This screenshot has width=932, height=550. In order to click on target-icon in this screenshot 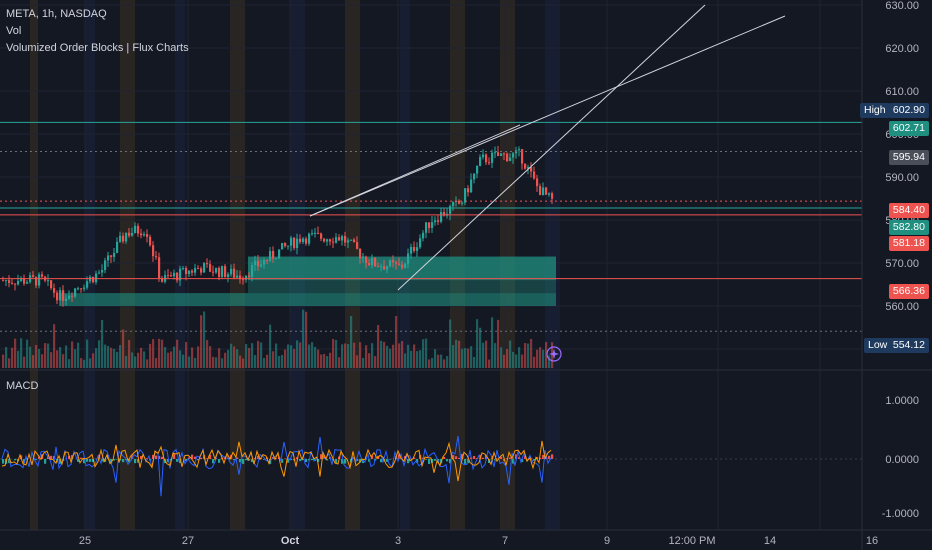, I will do `click(554, 354)`.